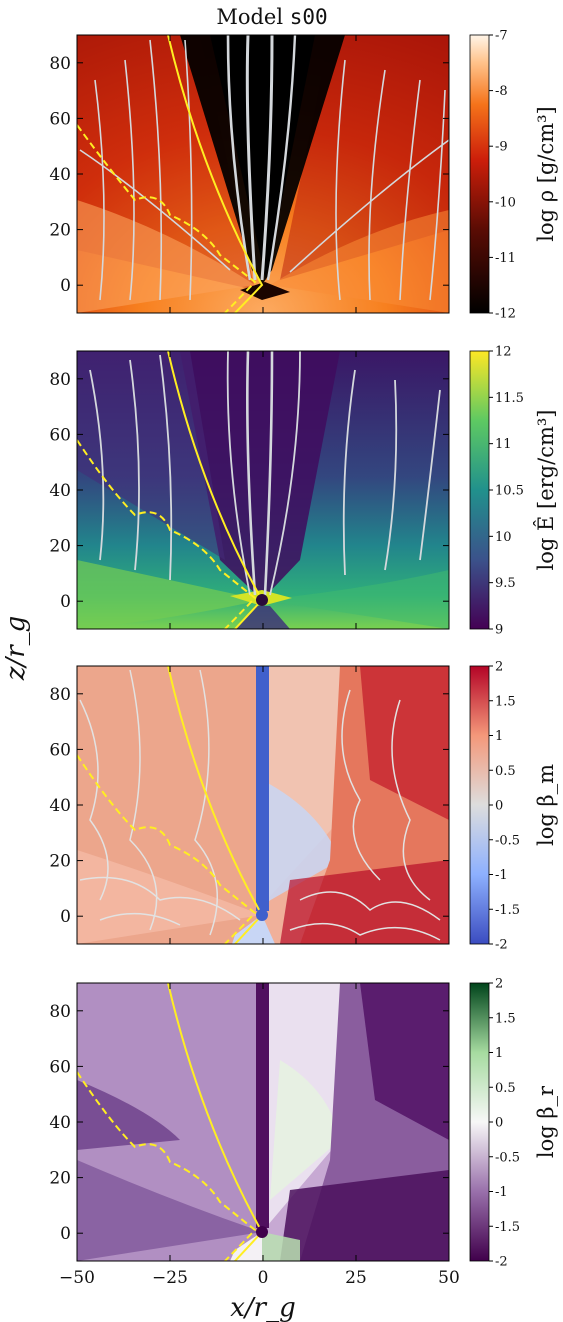 Image resolution: width=563 pixels, height=1322 pixels. I want to click on density-colorbar, so click(479, 174).